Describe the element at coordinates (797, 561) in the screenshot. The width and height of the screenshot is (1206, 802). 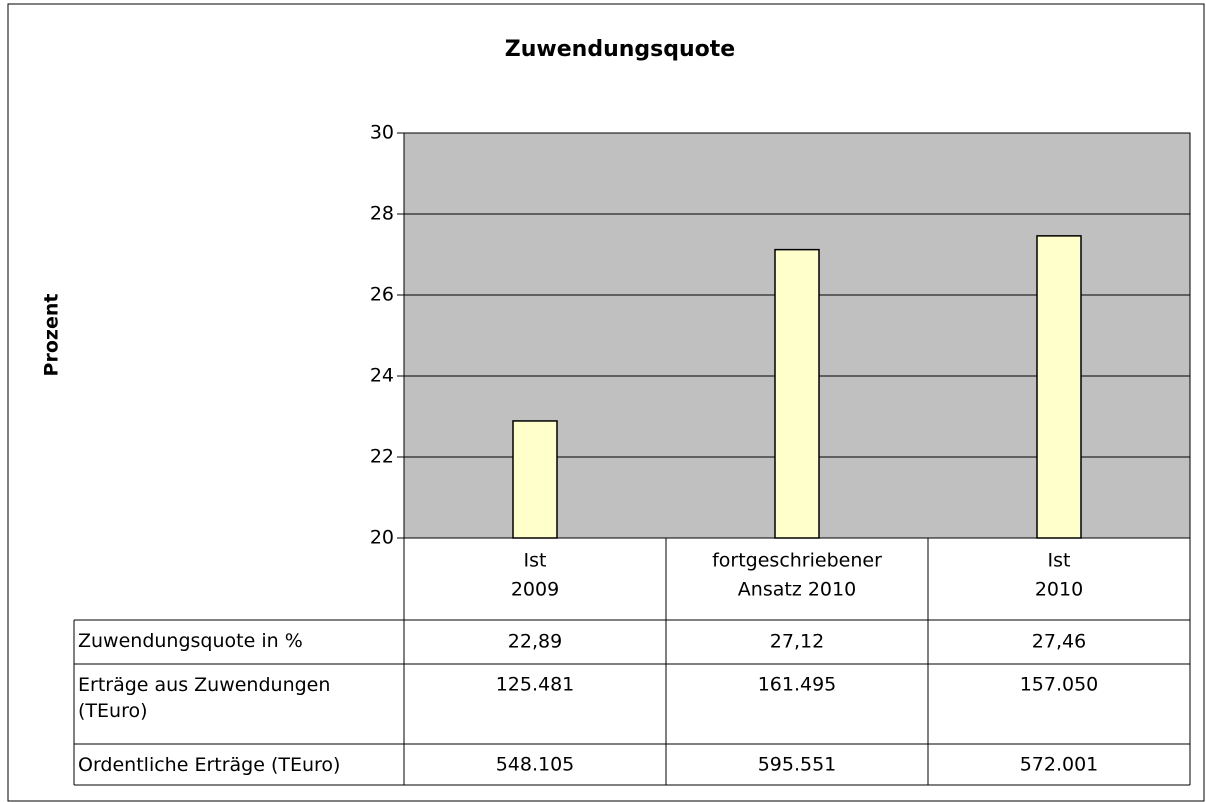
I see `x-tick-label: fortgeschriebener` at that location.